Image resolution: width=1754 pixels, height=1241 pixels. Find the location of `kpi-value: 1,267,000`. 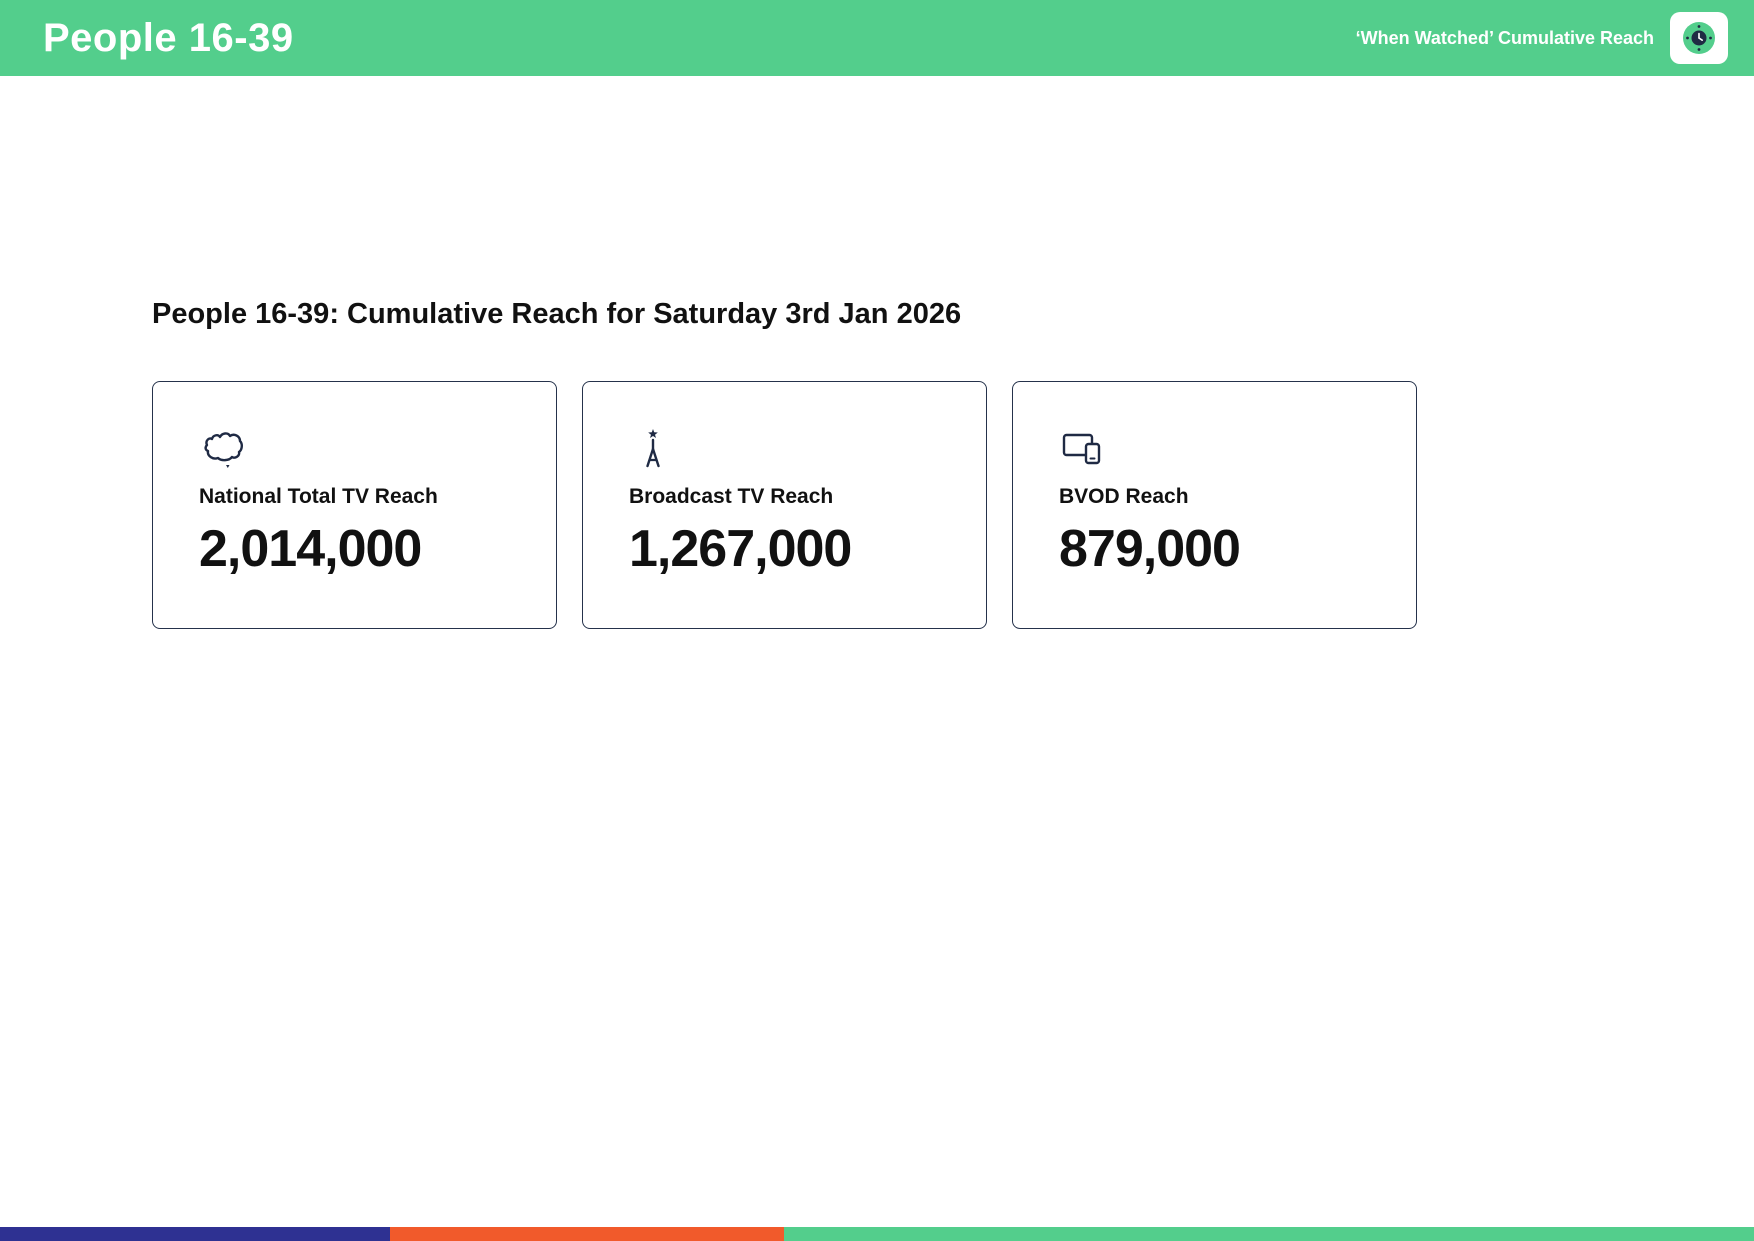

kpi-value: 1,267,000 is located at coordinates (740, 549).